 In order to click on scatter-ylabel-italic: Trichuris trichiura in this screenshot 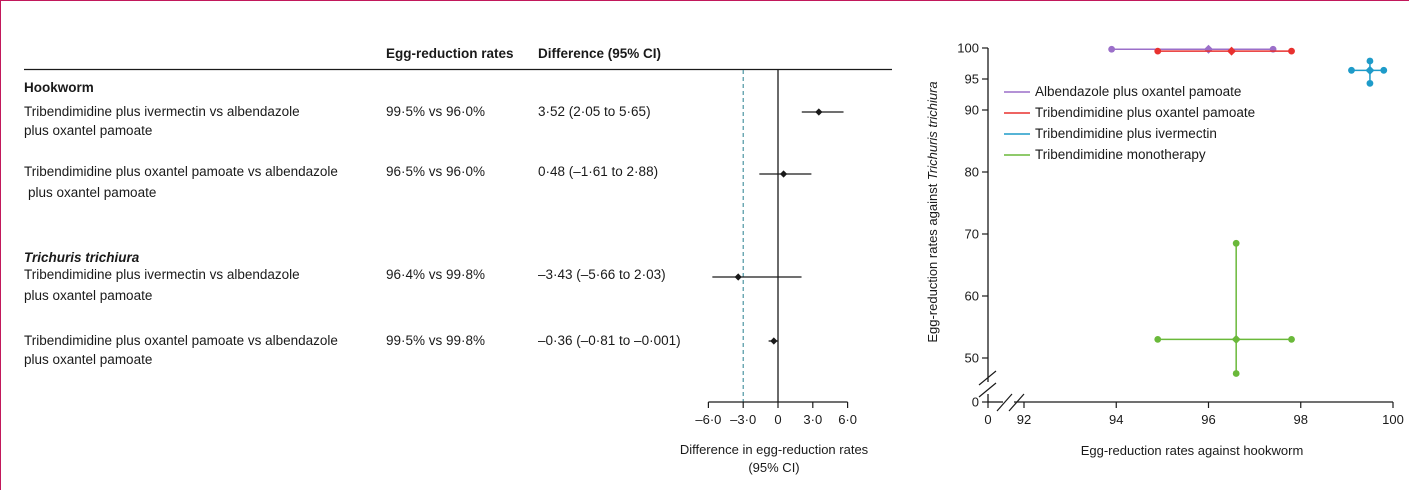, I will do `click(932, 130)`.